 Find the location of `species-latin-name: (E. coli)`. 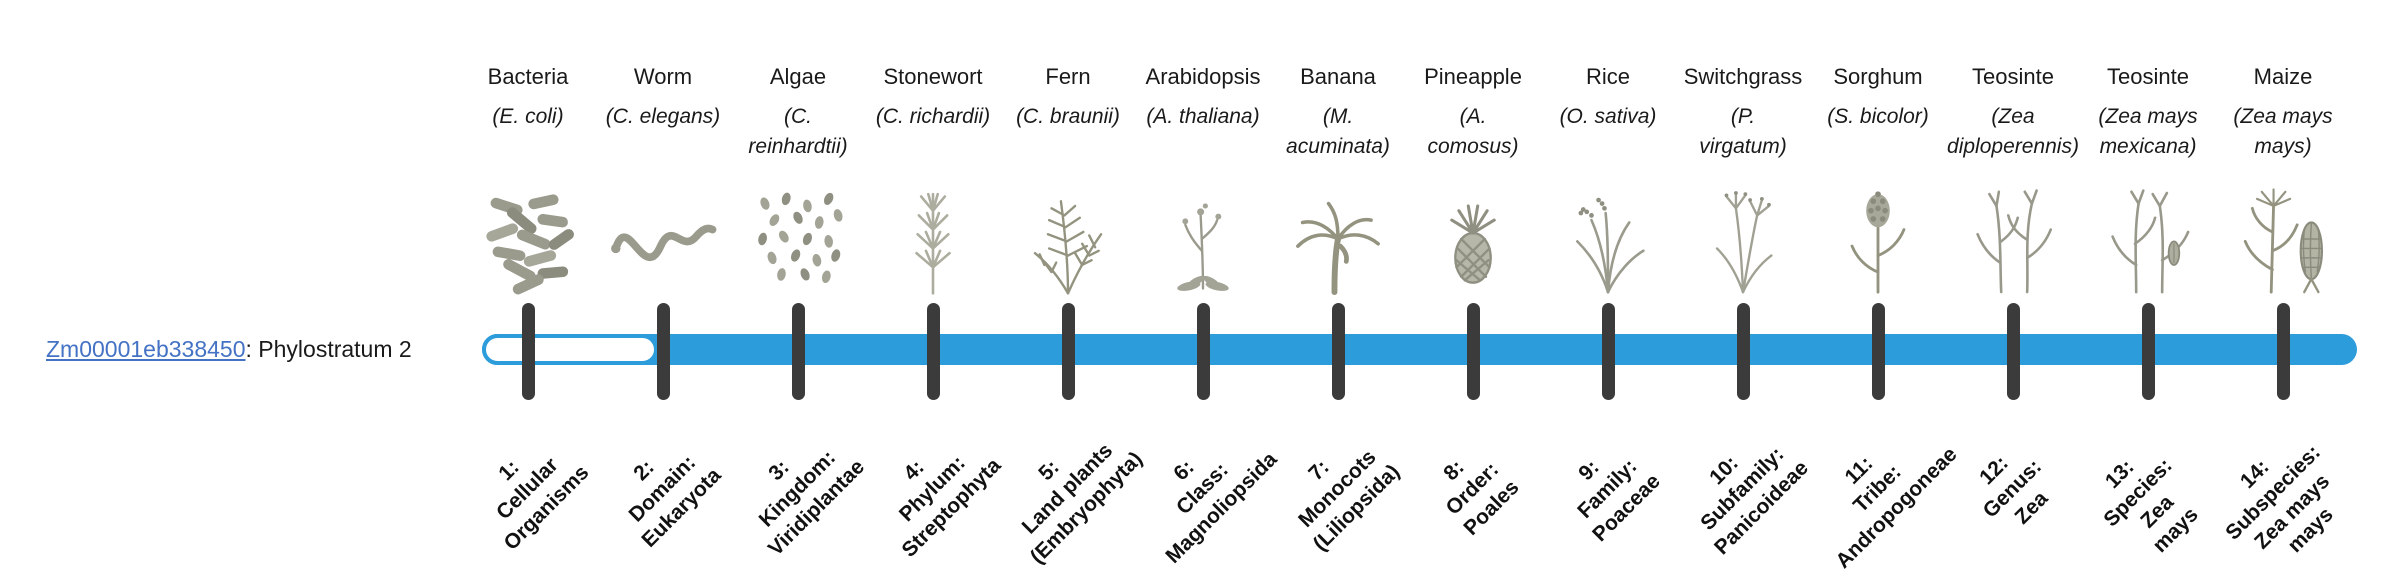

species-latin-name: (E. coli) is located at coordinates (528, 116).